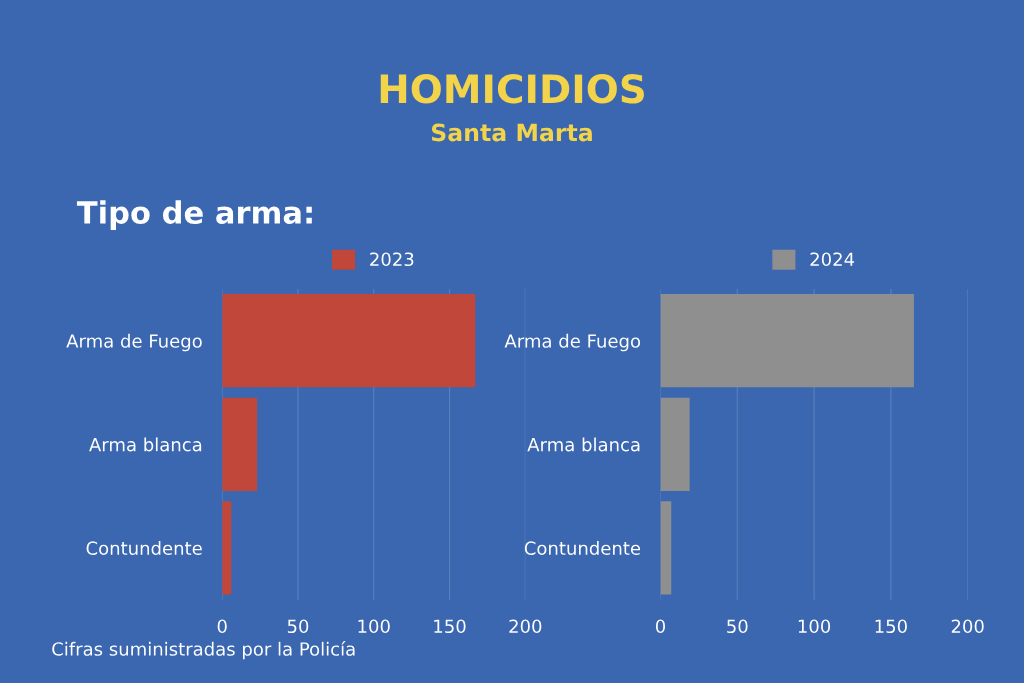 Image resolution: width=1024 pixels, height=683 pixels. I want to click on chart-title: HOMICIDIOS, so click(512, 89).